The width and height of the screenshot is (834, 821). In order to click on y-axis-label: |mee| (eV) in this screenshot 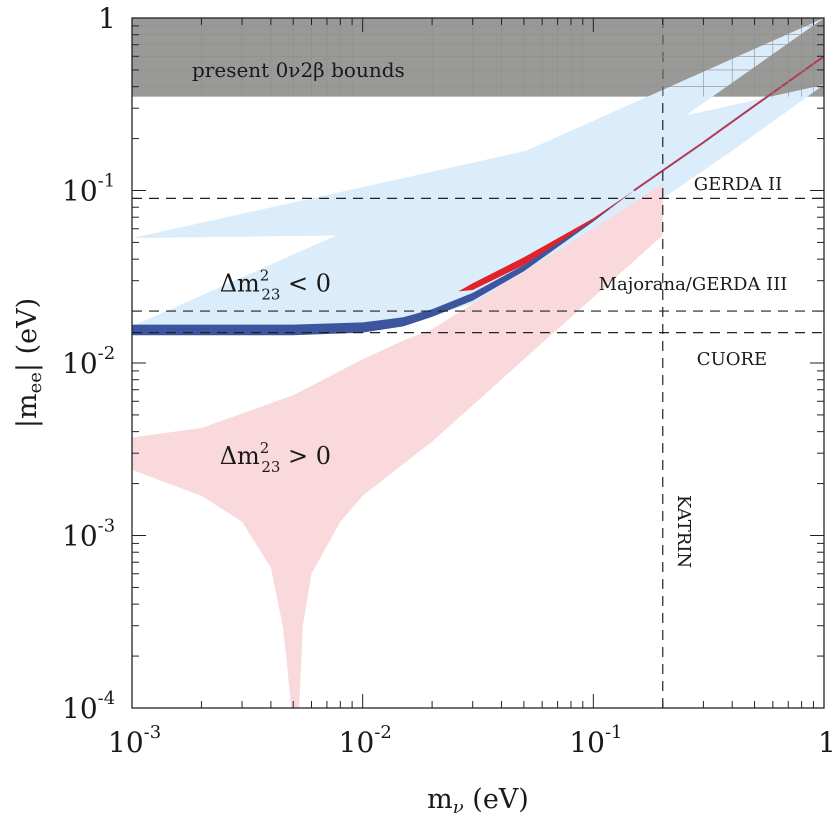, I will do `click(29, 363)`.